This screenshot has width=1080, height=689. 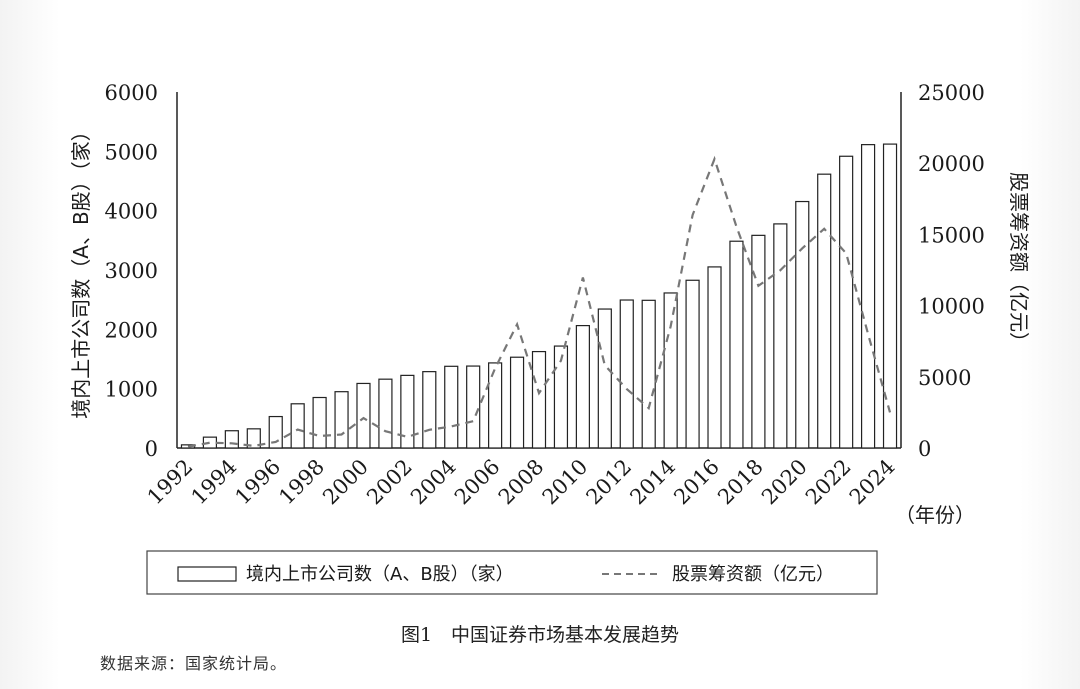 What do you see at coordinates (784, 482) in the screenshot?
I see `x-tick-label: 2020` at bounding box center [784, 482].